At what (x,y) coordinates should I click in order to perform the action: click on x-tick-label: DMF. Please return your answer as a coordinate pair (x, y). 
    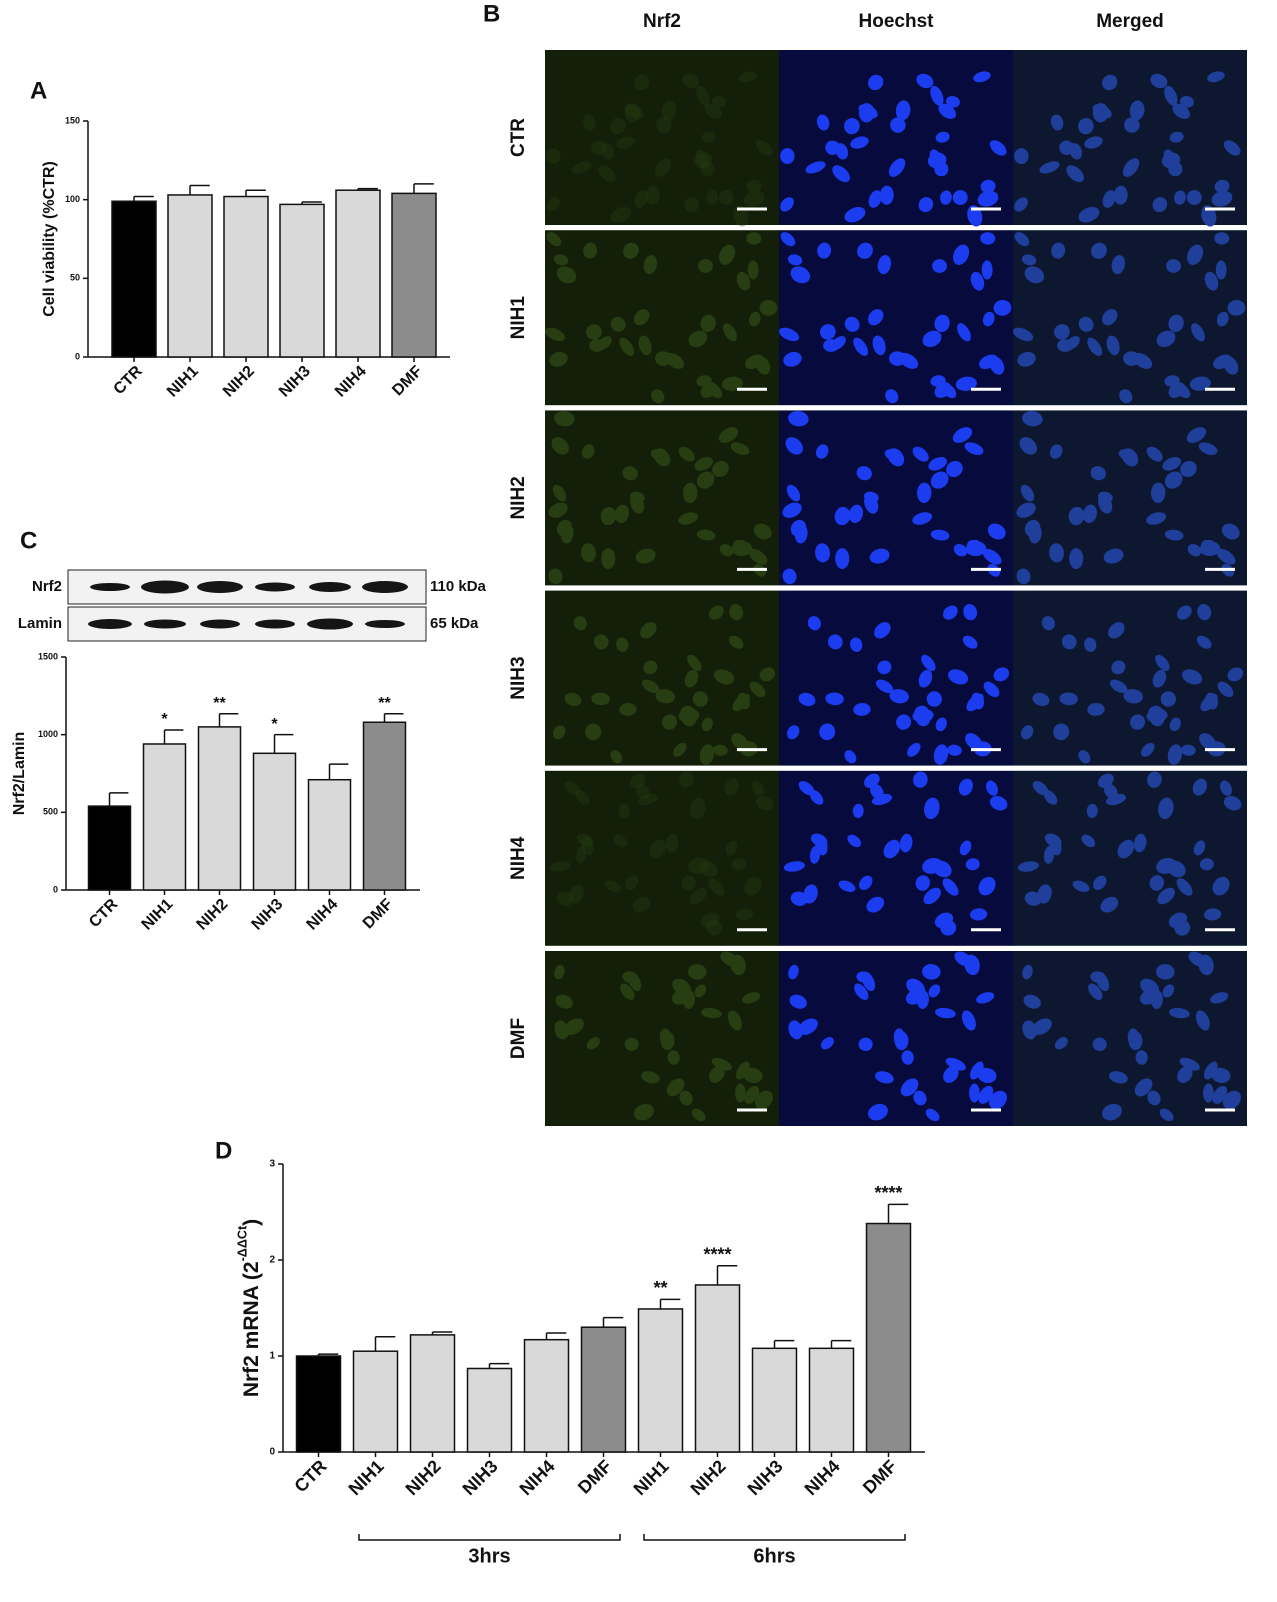
    Looking at the image, I should click on (378, 914).